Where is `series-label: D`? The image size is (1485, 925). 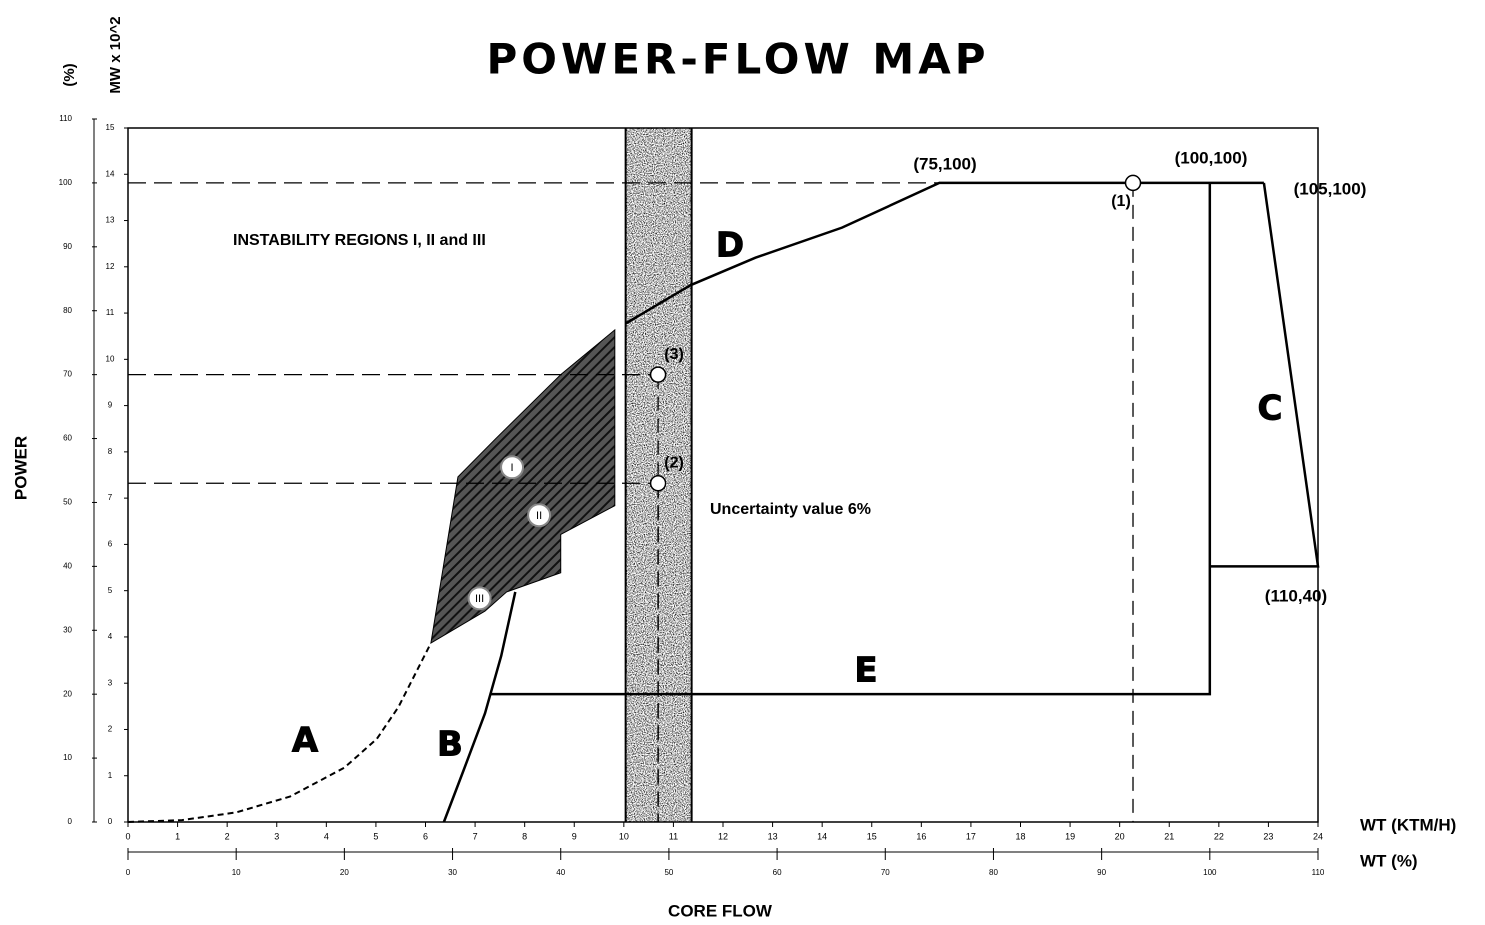 series-label: D is located at coordinates (730, 246).